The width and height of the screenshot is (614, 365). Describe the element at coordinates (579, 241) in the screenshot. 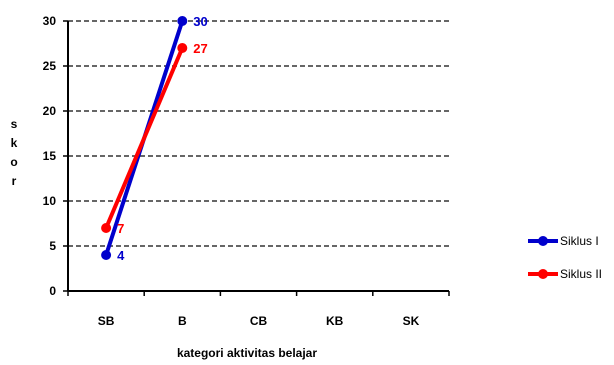

I see `legend-label: Siklus I` at that location.